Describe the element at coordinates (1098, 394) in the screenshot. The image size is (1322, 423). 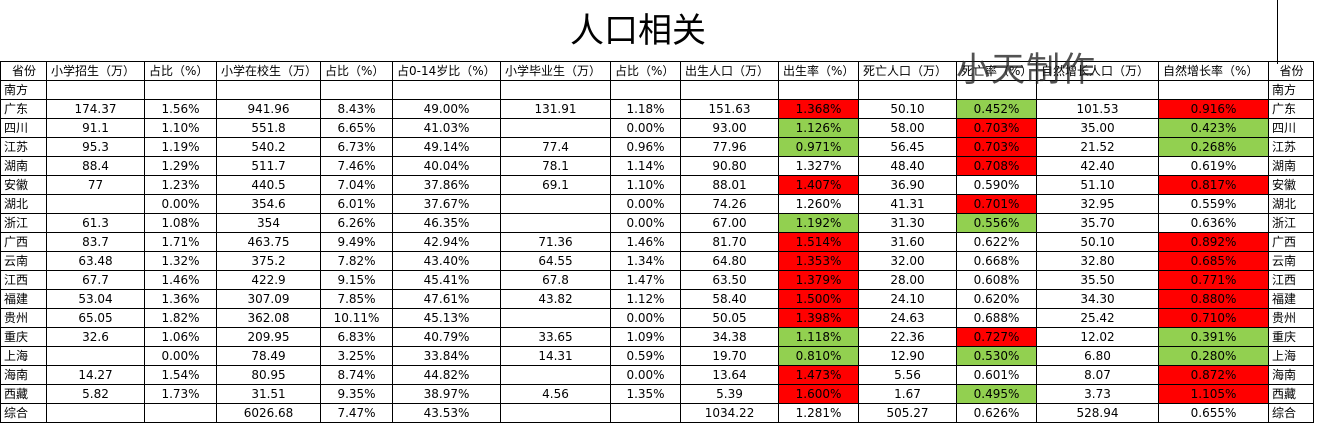
I see `data-cell: 3.73` at that location.